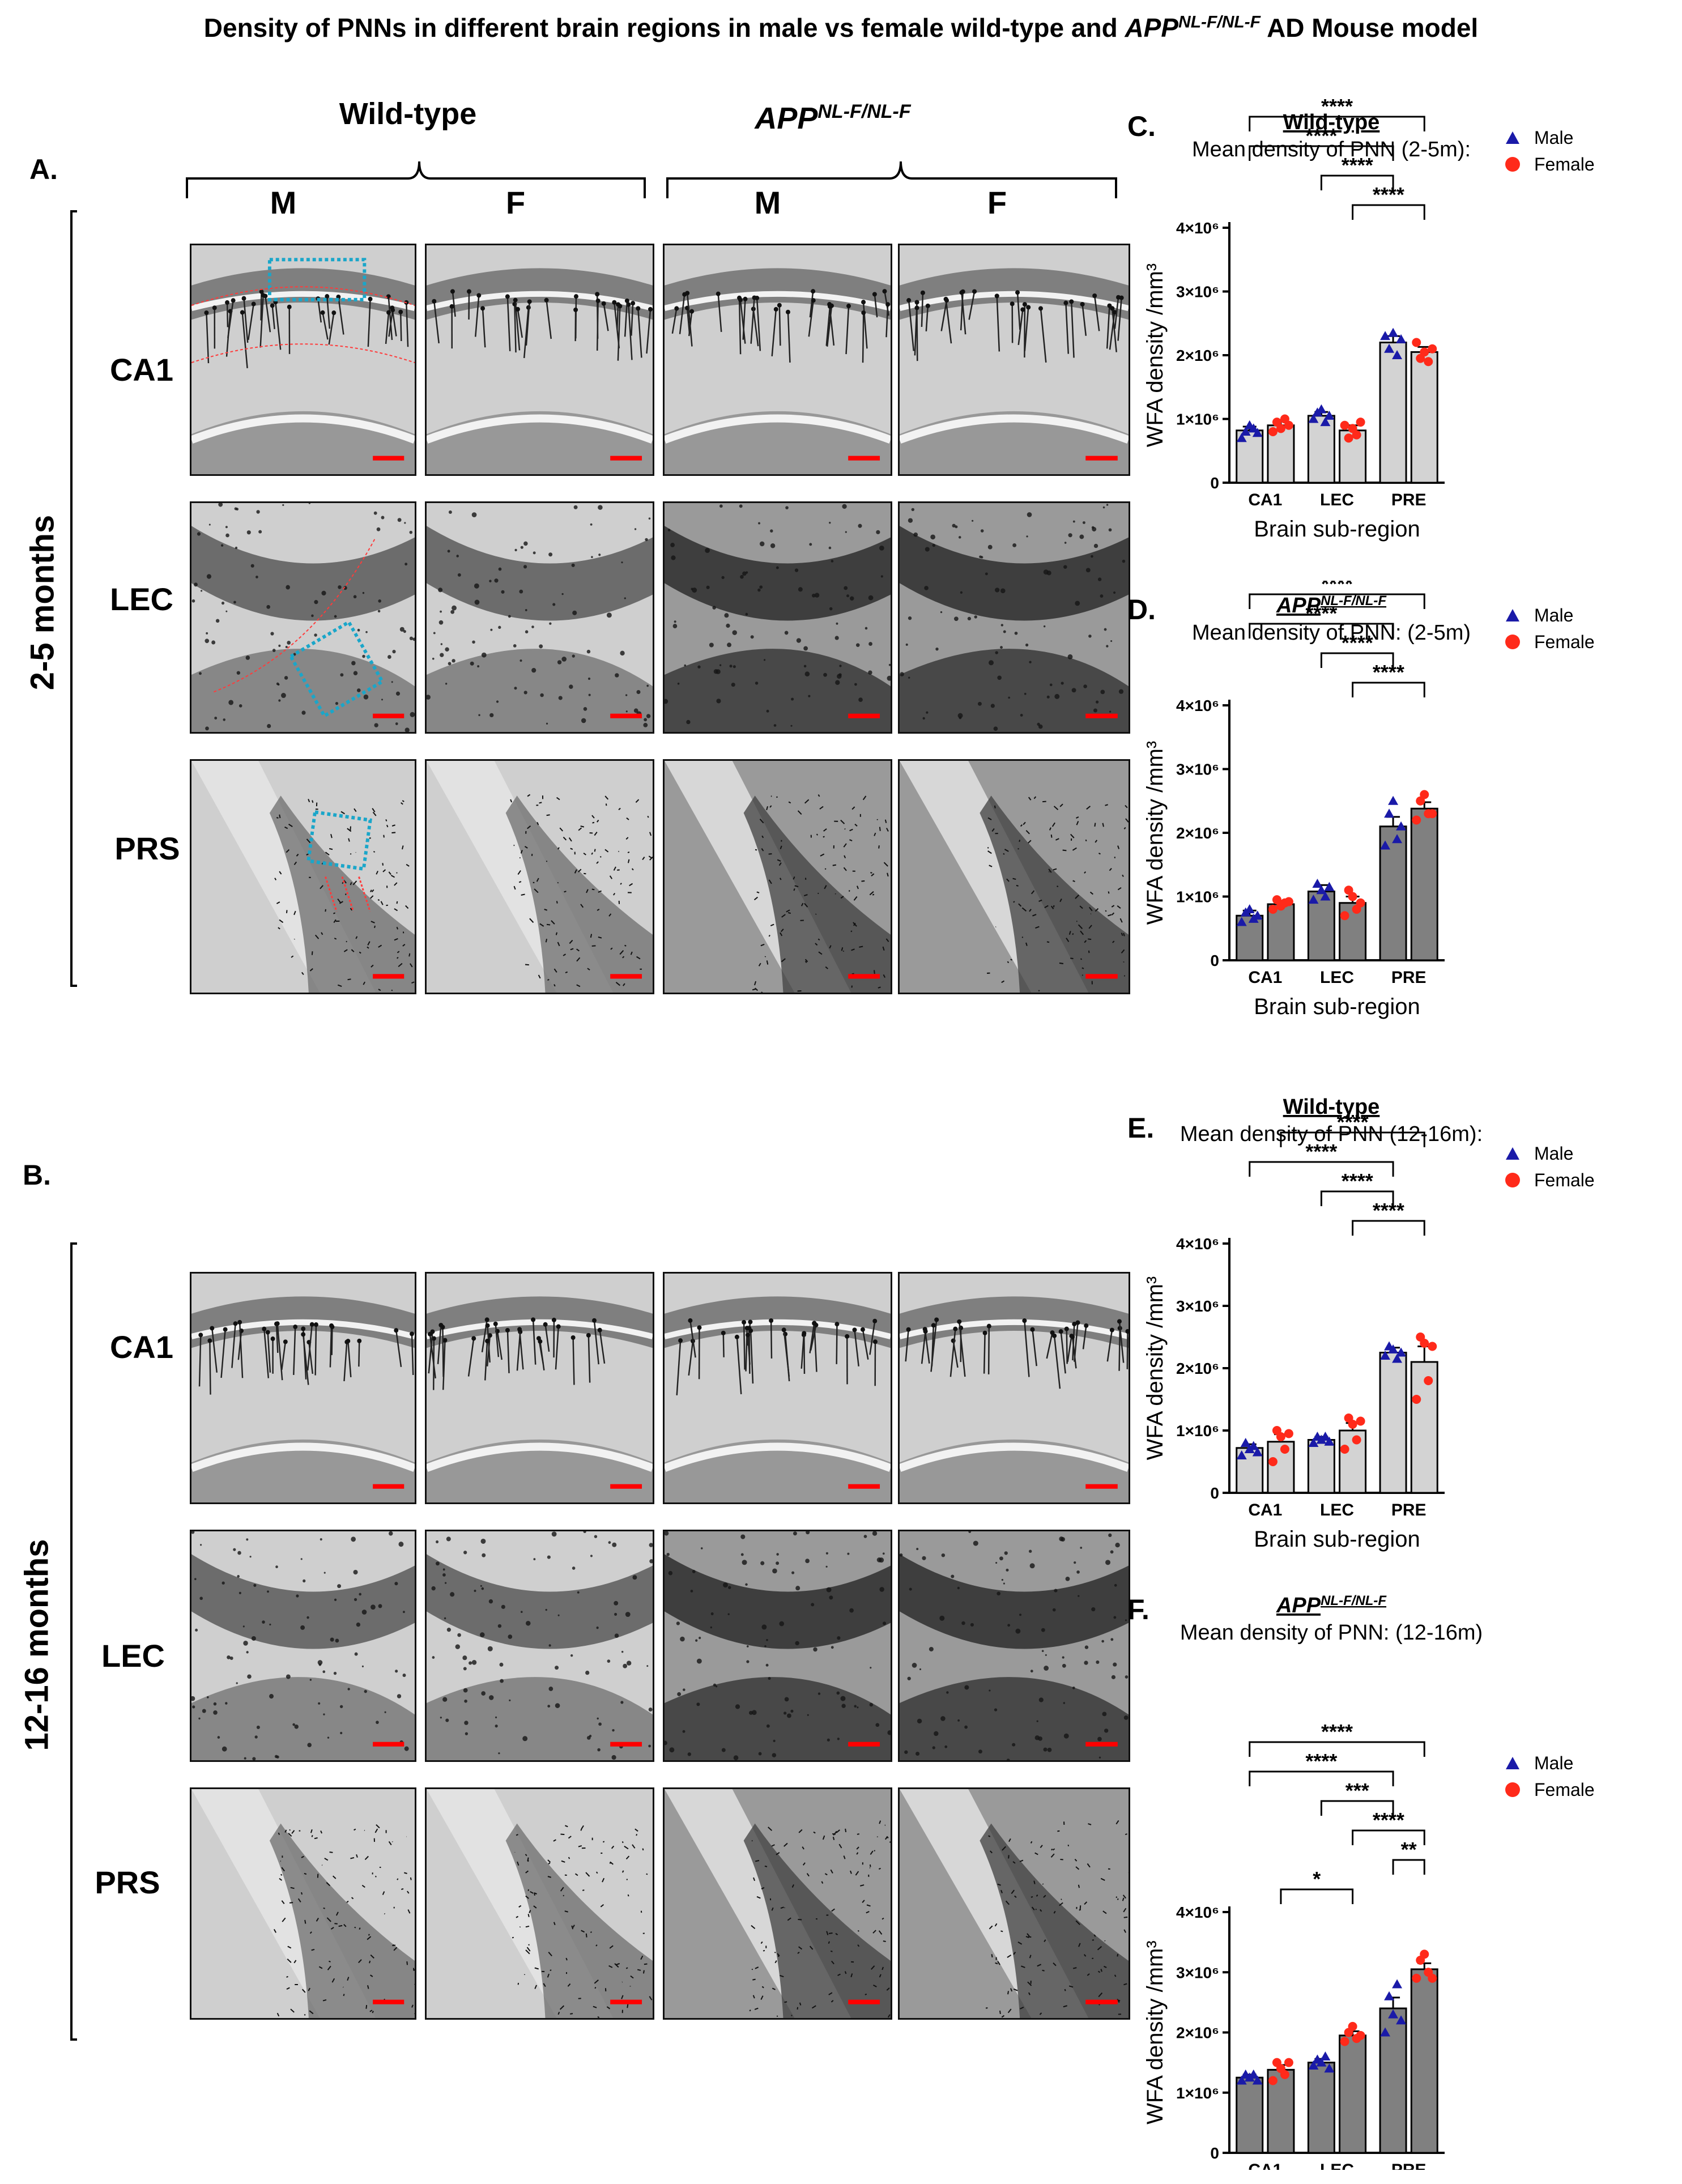 The image size is (1682, 2184). I want to click on chart-d-legend-female: Female, so click(1564, 642).